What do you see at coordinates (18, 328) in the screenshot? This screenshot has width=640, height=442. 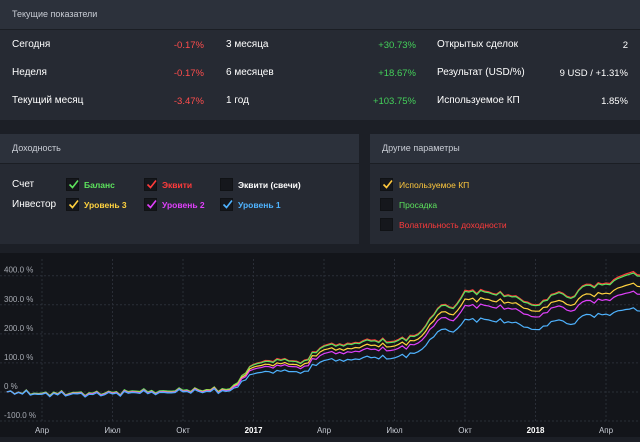 I see `y-tick-label: 200.0 %` at bounding box center [18, 328].